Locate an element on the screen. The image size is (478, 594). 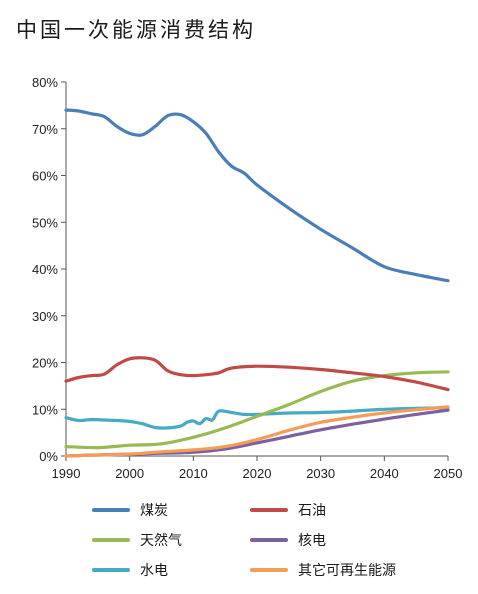
legend-label: 其它可再生能源 is located at coordinates (347, 571).